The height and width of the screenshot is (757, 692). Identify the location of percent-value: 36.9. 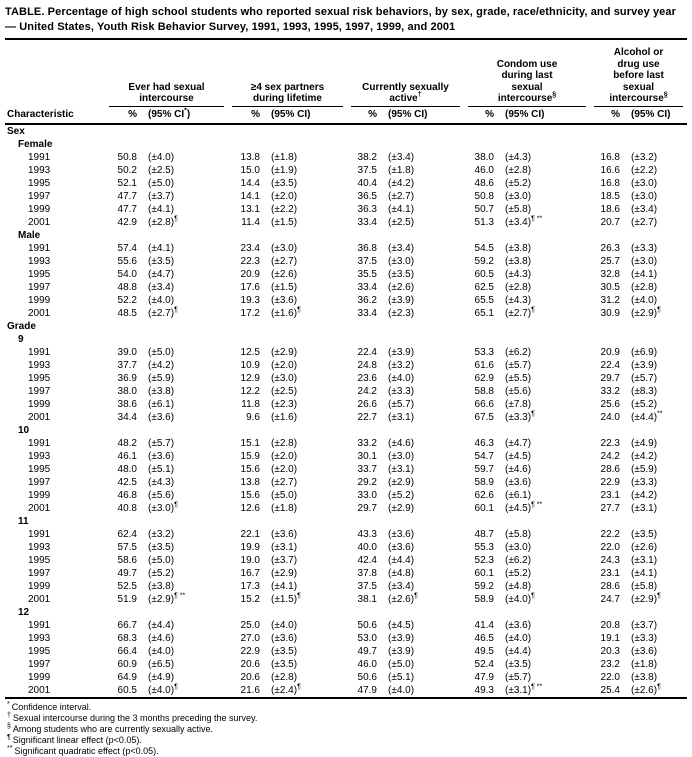
(127, 378).